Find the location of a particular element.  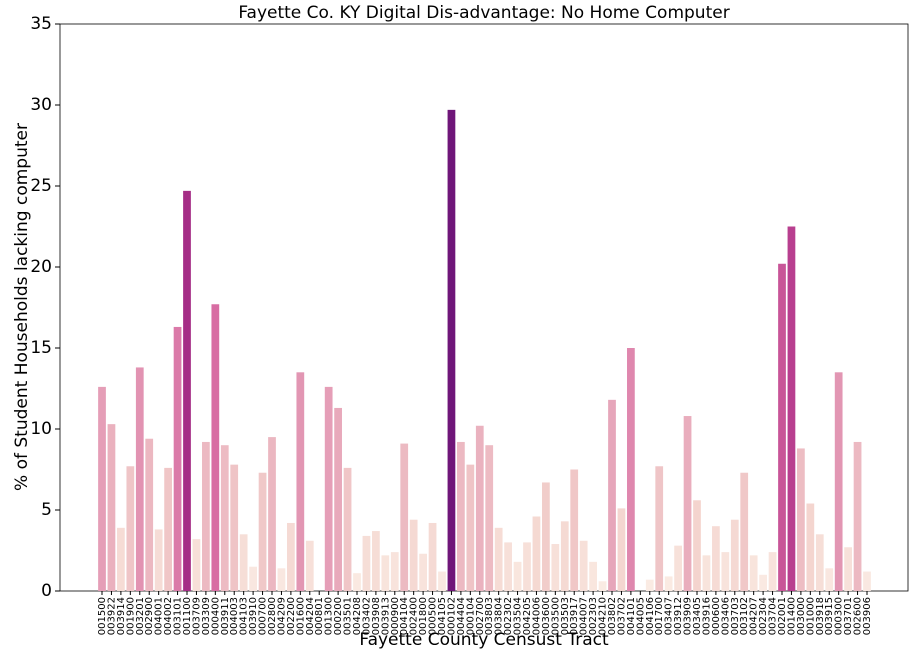

x-tick-label: 003704 is located at coordinates (773, 616).